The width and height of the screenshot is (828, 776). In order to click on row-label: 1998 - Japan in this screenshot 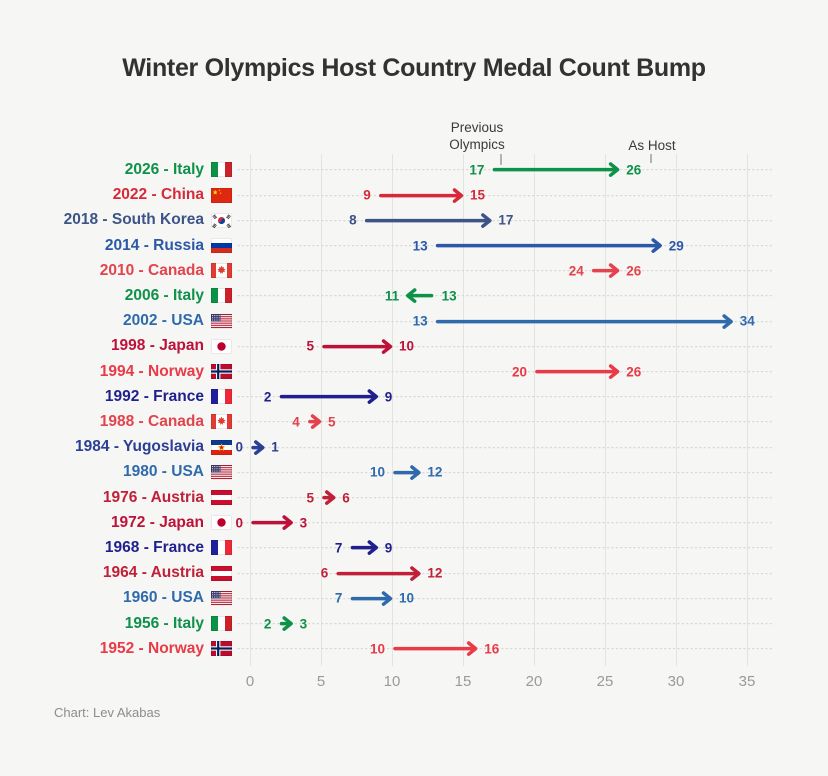, I will do `click(116, 346)`.